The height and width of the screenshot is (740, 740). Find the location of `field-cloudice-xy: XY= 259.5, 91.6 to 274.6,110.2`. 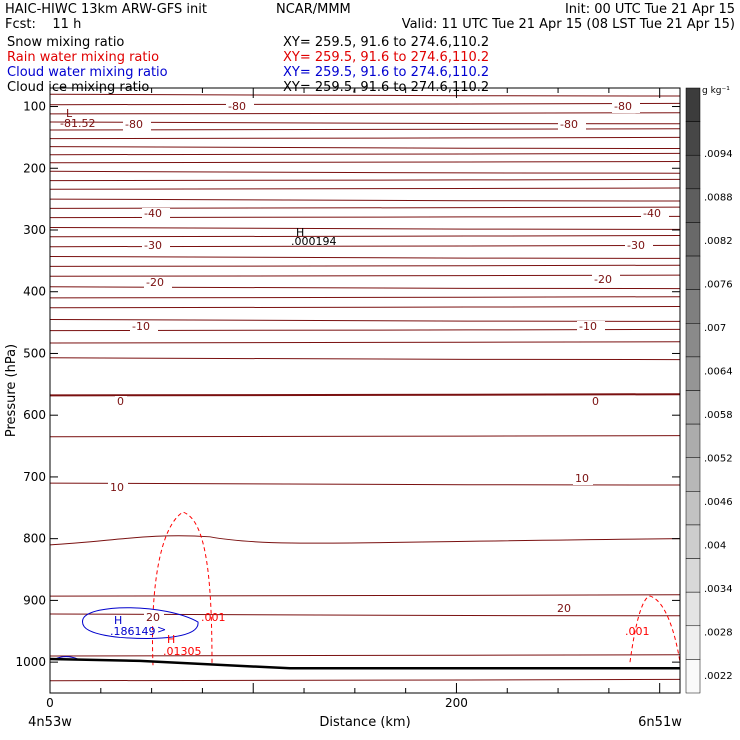

field-cloudice-xy: XY= 259.5, 91.6 to 274.6,110.2 is located at coordinates (386, 87).